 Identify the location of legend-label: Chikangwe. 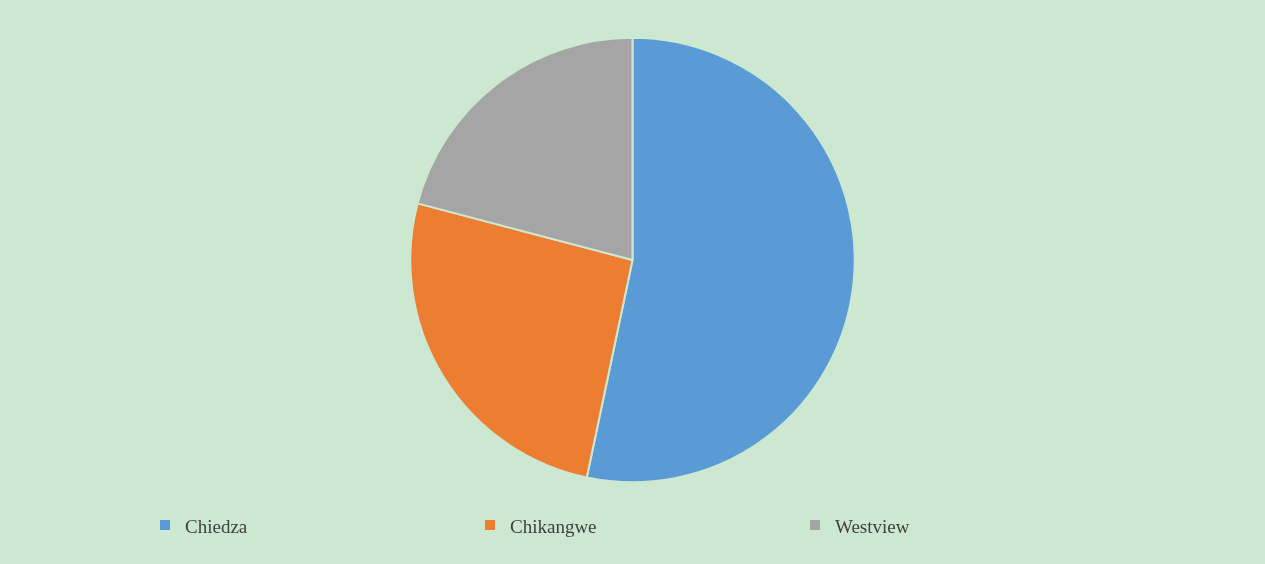
(553, 526).